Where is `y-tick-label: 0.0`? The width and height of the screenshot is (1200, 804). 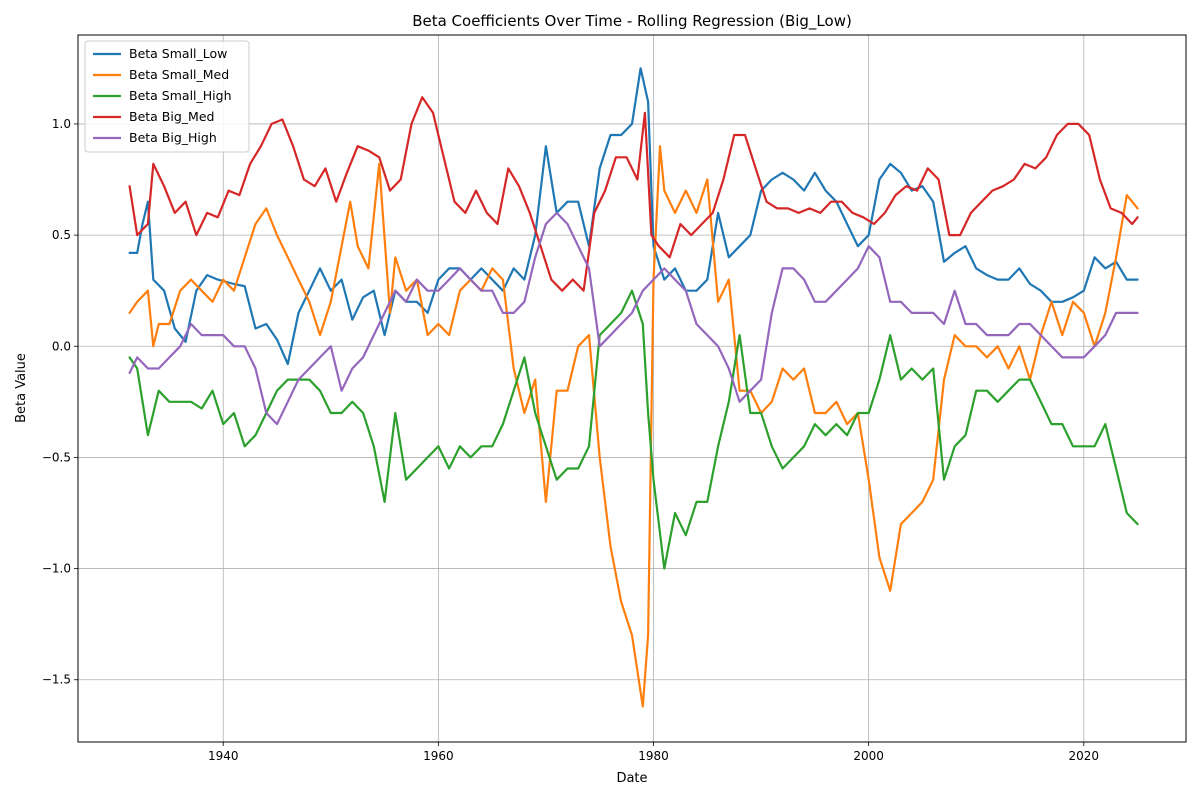
y-tick-label: 0.0 is located at coordinates (61, 346).